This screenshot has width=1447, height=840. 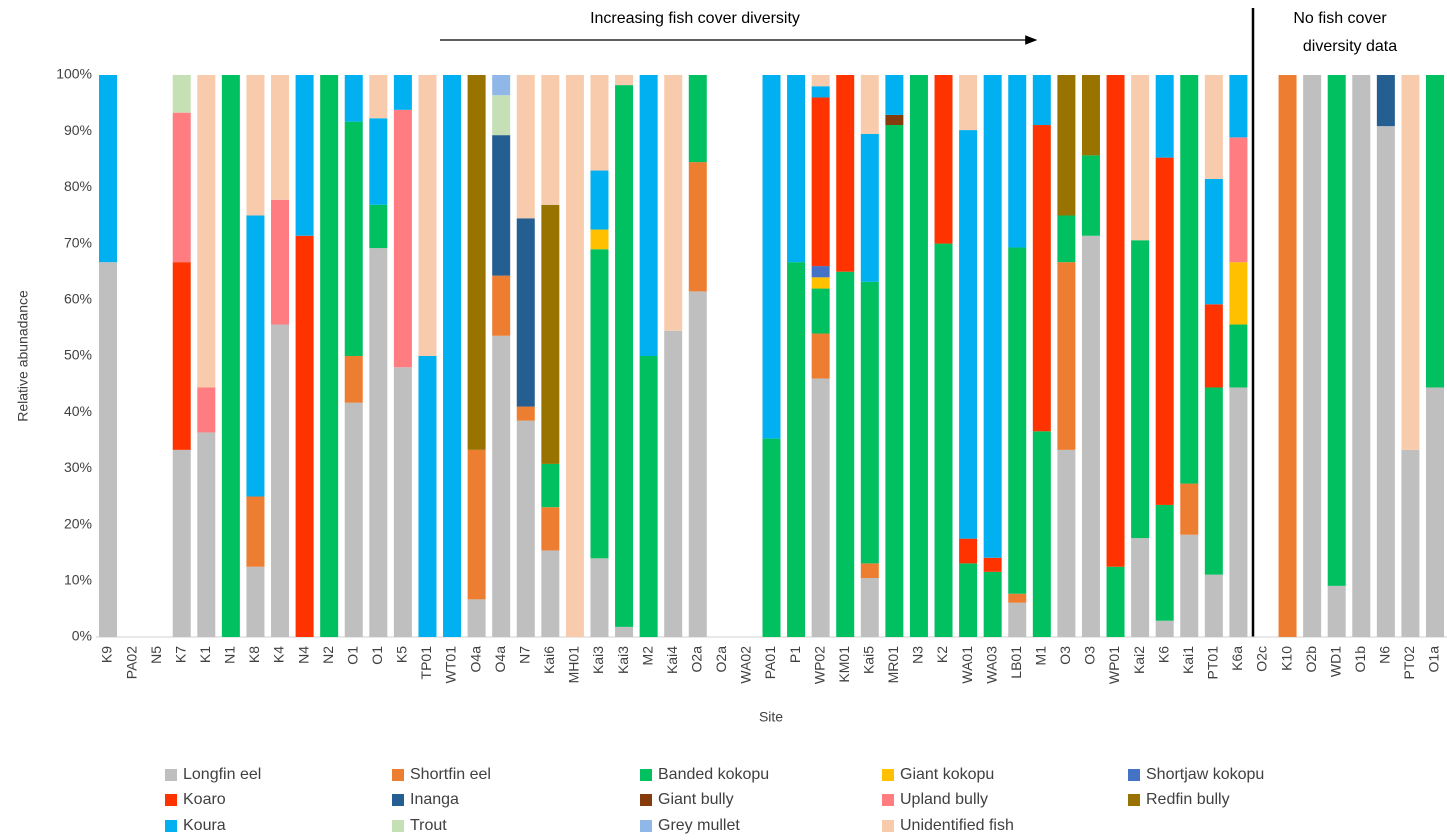 I want to click on x-tick-label: N2, so click(x=328, y=655).